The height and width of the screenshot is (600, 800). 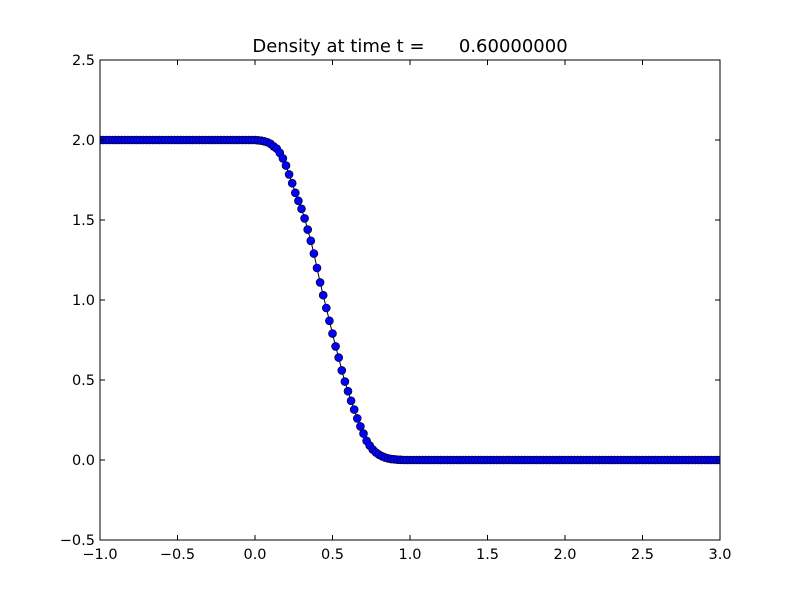 What do you see at coordinates (409, 555) in the screenshot?
I see `x-tick-label: 1.0` at bounding box center [409, 555].